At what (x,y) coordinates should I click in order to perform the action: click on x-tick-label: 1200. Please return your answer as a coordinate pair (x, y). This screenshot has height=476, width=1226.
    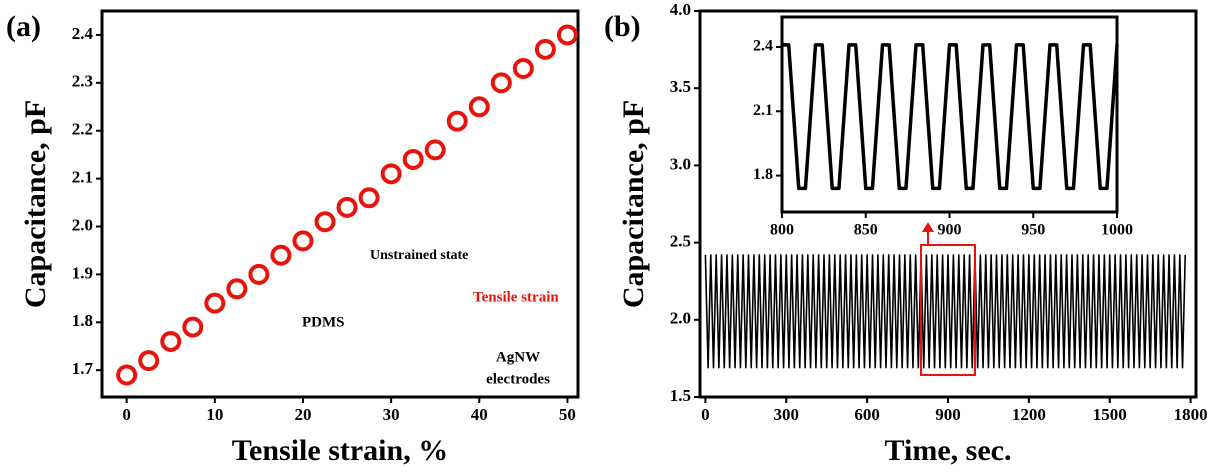
    Looking at the image, I should click on (1029, 414).